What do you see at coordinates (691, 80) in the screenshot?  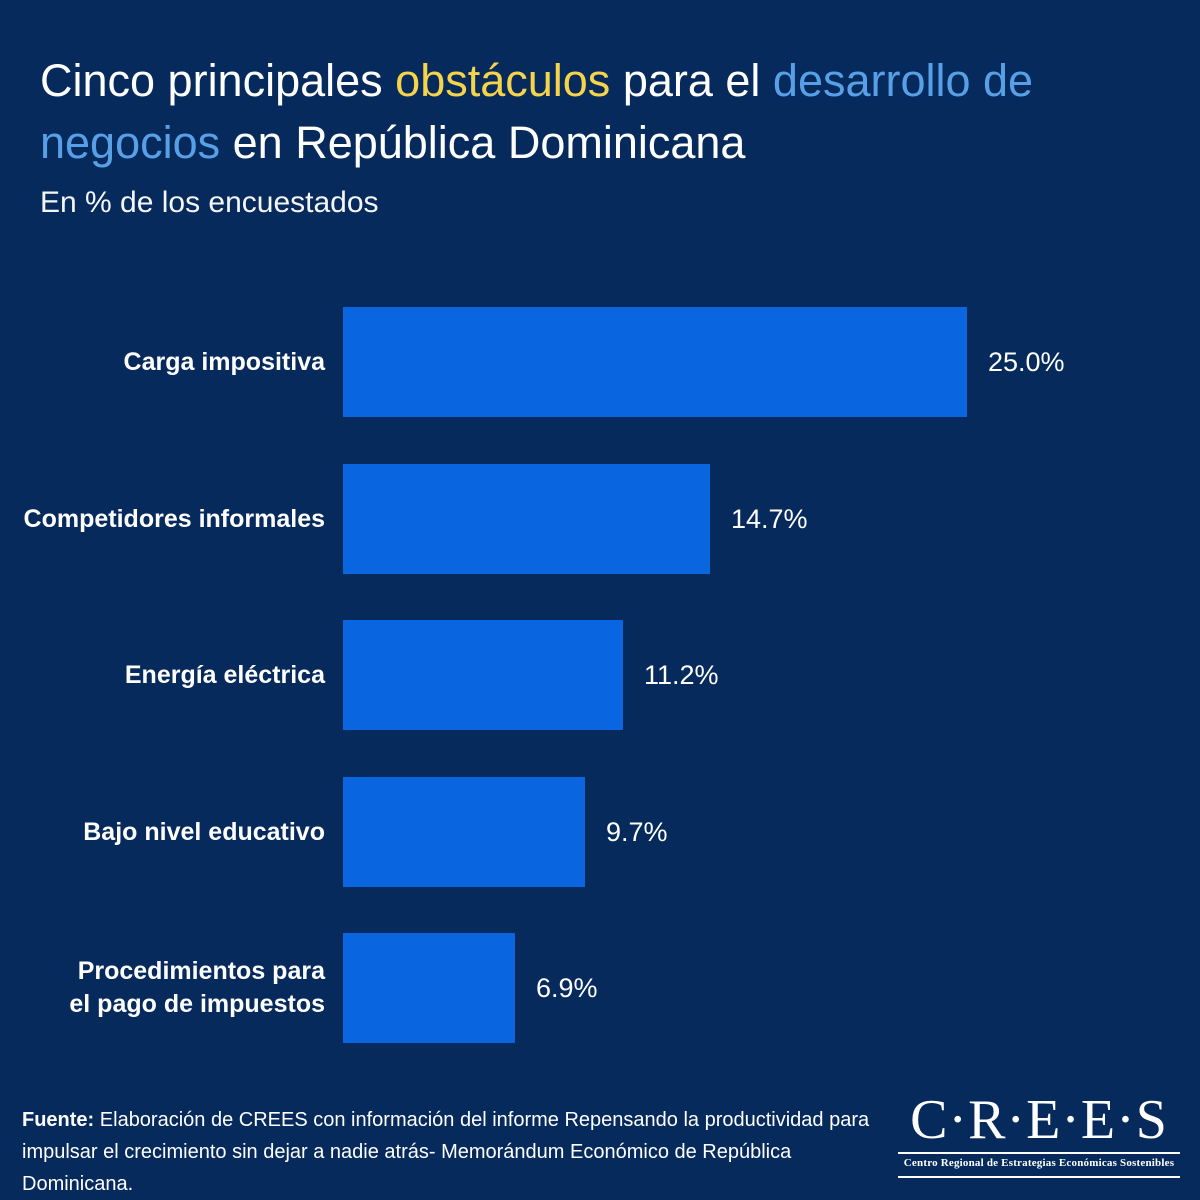 I see `title-segment: para el` at bounding box center [691, 80].